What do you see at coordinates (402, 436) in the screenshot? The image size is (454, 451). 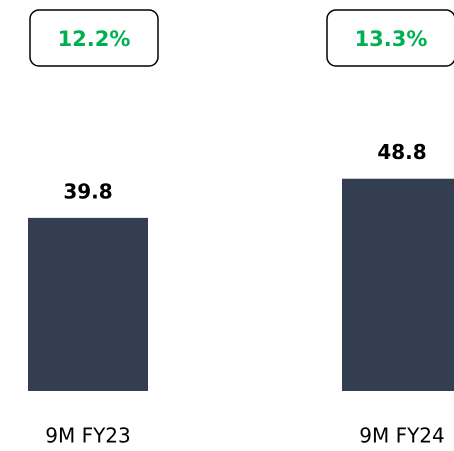 I see `x-tick-label: 9M FY24` at bounding box center [402, 436].